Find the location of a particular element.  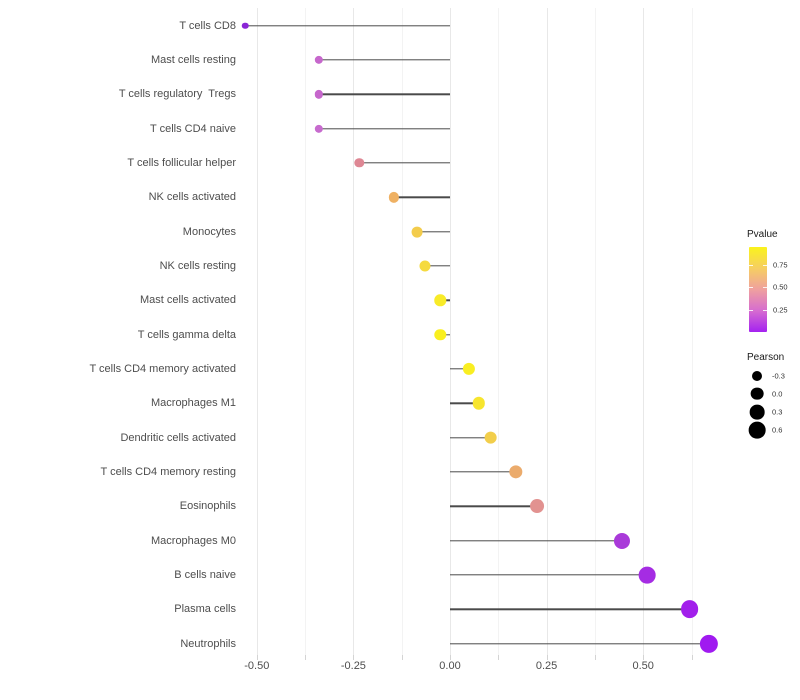

pearson-size-label: 0.0 is located at coordinates (777, 394).